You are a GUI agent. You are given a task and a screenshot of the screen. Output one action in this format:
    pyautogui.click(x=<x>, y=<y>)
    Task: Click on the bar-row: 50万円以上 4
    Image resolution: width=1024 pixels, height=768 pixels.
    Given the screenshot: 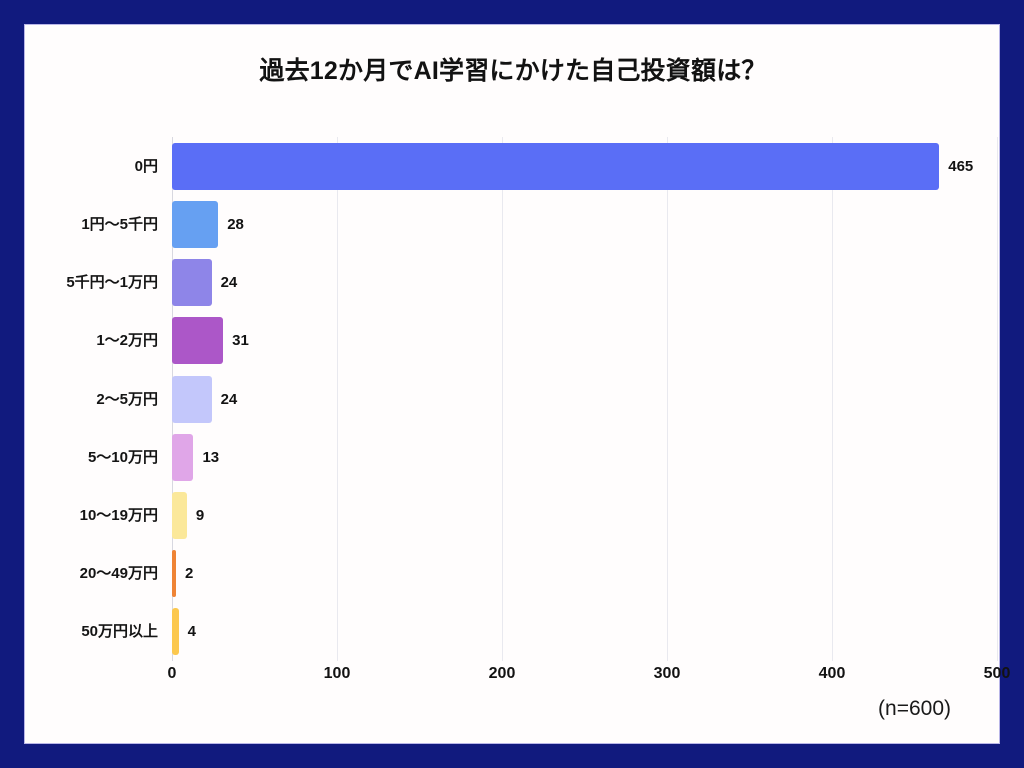 What is the action you would take?
    pyautogui.click(x=539, y=632)
    